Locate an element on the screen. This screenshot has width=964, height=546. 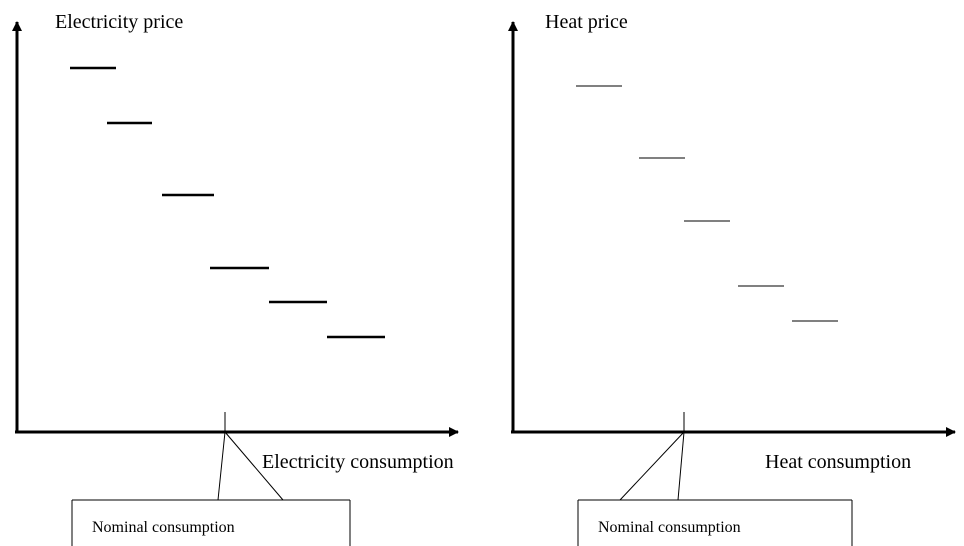
y-axis-label: Electricity price is located at coordinates (119, 22).